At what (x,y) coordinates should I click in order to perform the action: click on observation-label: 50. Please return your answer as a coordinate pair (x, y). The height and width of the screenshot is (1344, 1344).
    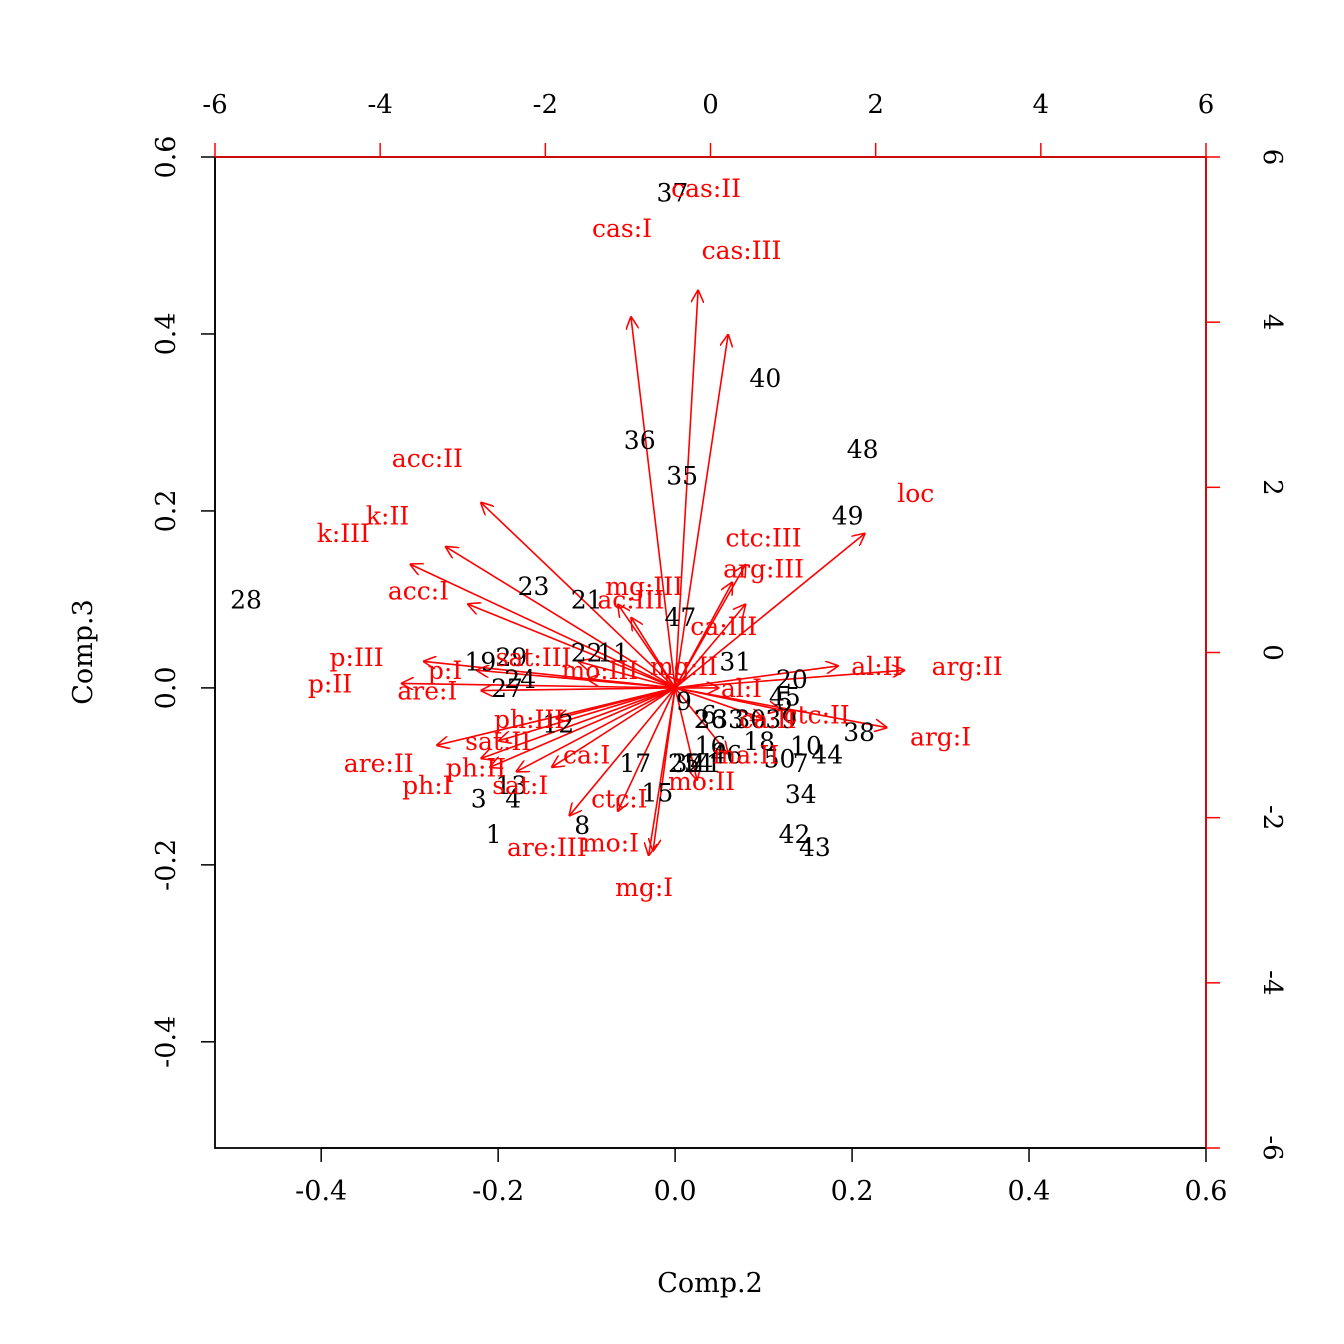
    Looking at the image, I should click on (780, 759).